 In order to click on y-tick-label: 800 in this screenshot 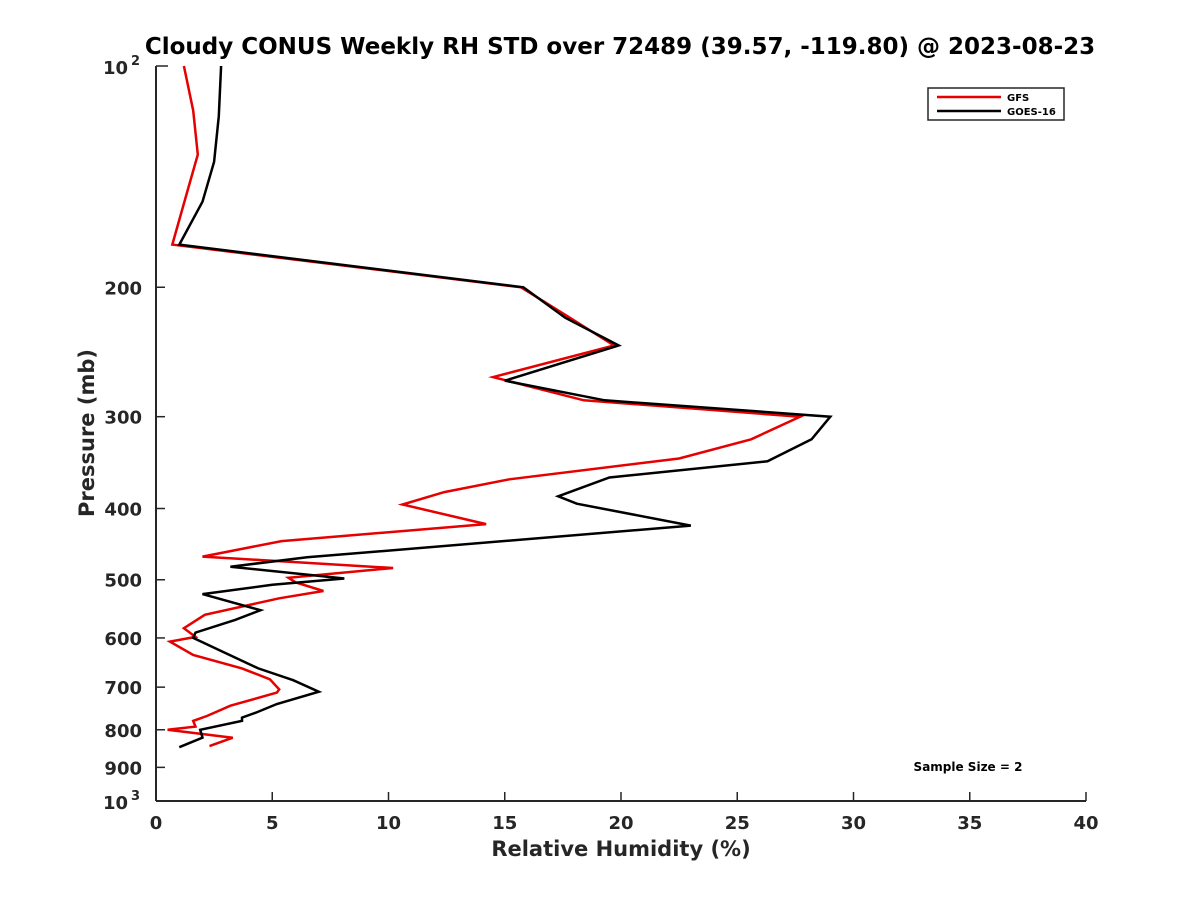, I will do `click(123, 731)`.